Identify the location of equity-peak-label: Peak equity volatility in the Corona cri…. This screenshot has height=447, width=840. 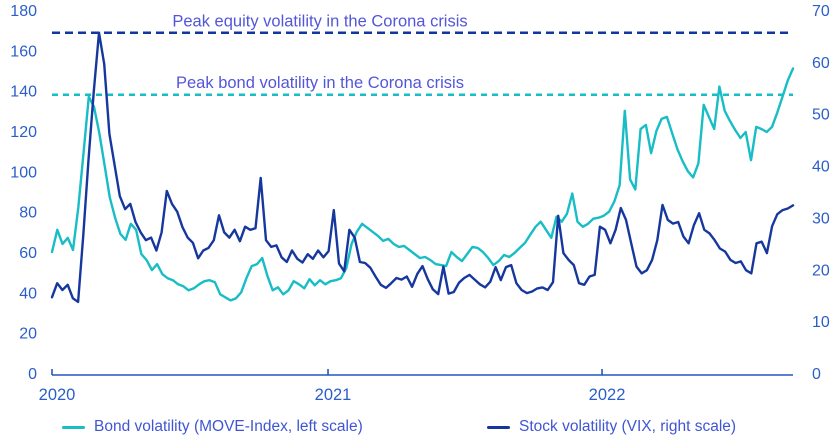
(319, 21).